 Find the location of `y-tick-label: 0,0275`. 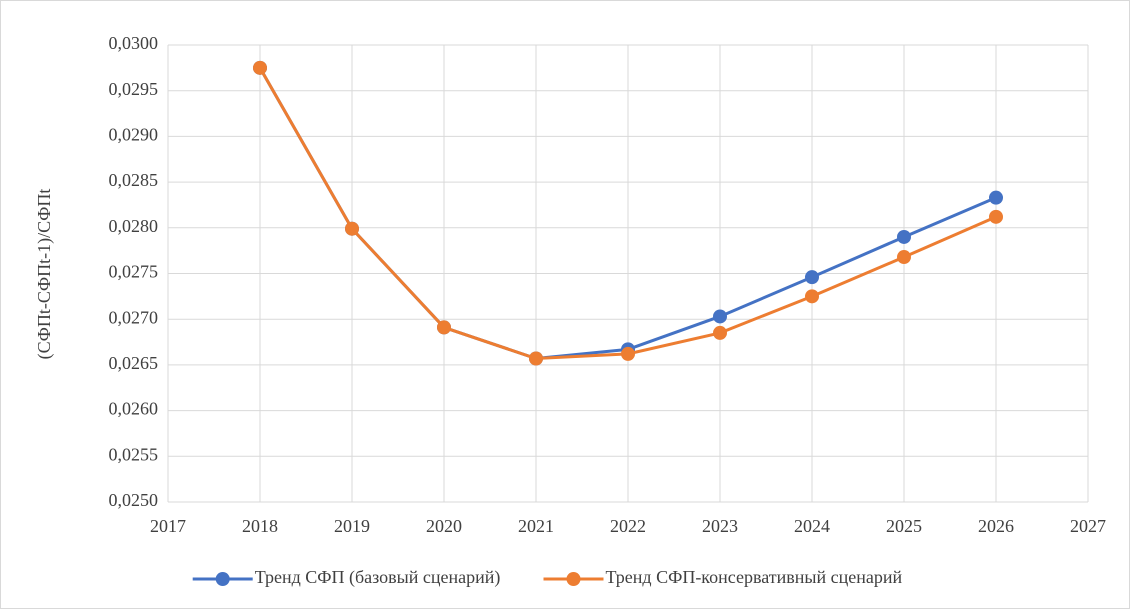

y-tick-label: 0,0275 is located at coordinates (134, 272).